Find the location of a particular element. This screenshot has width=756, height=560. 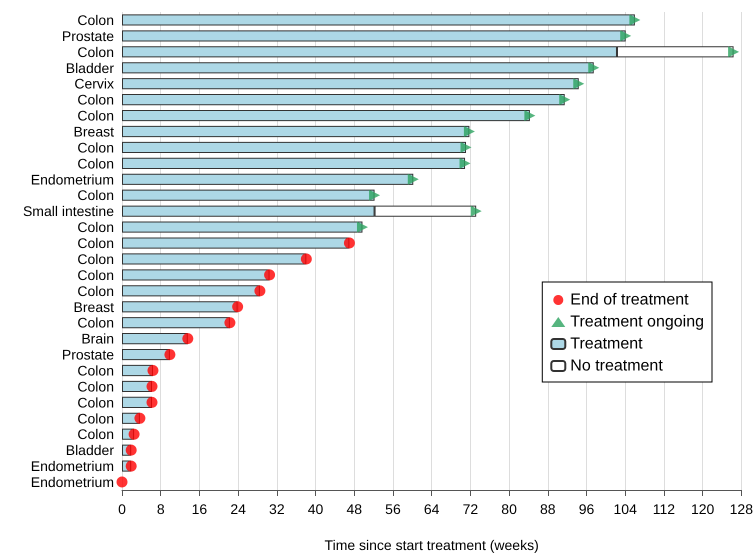

x-tick-label: 64 is located at coordinates (432, 509).